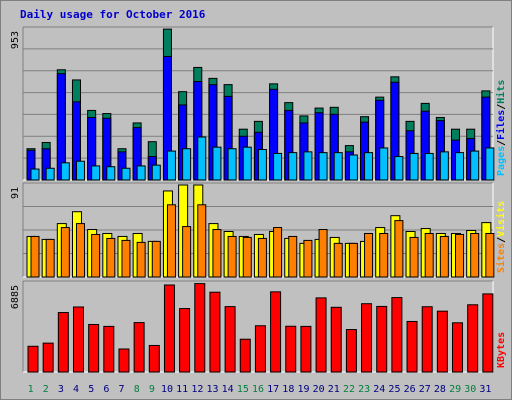 This screenshot has height=401, width=512. I want to click on legend-item-kbytes: KBytes, so click(501, 350).